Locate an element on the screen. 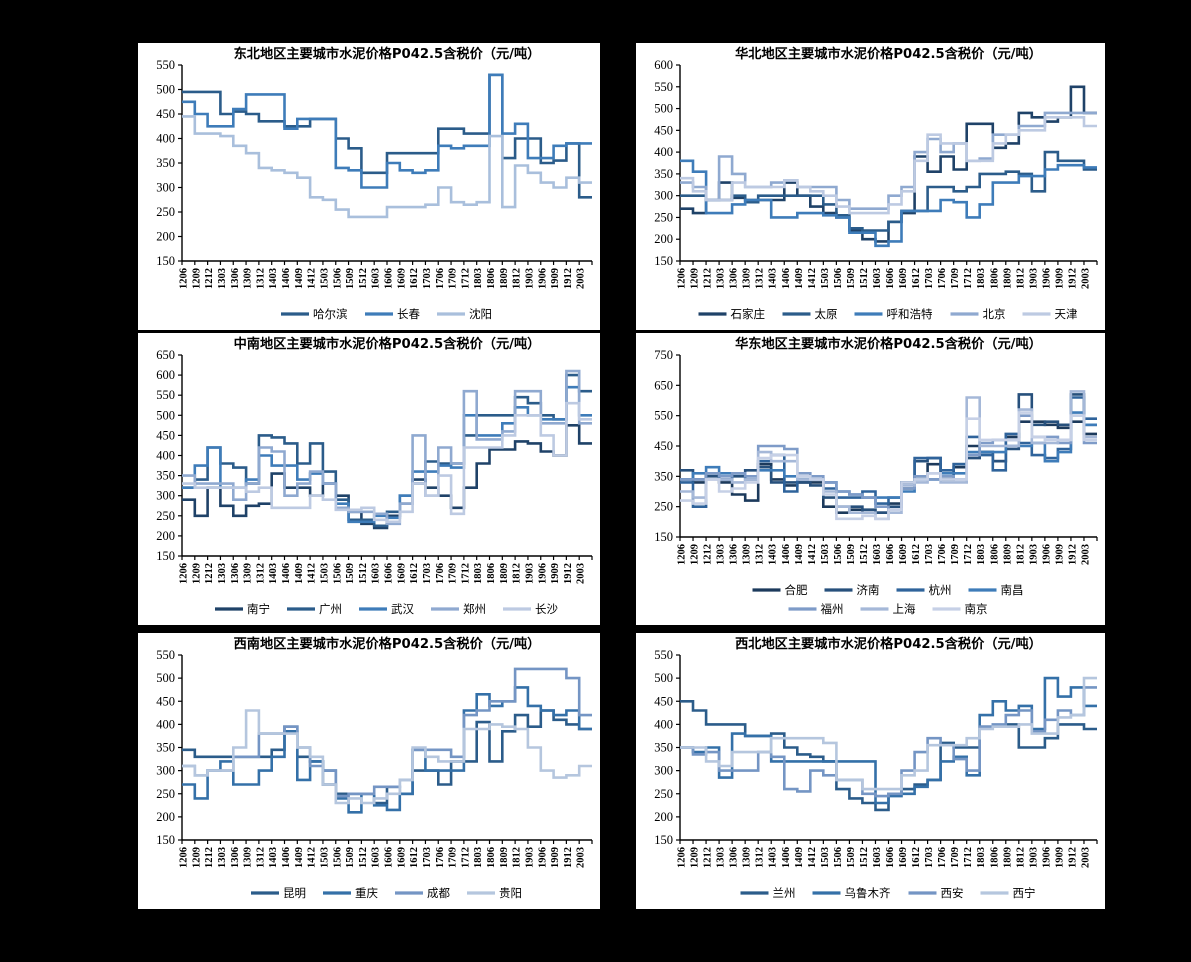 The image size is (1191, 962). legend-label: 西安 is located at coordinates (952, 893).